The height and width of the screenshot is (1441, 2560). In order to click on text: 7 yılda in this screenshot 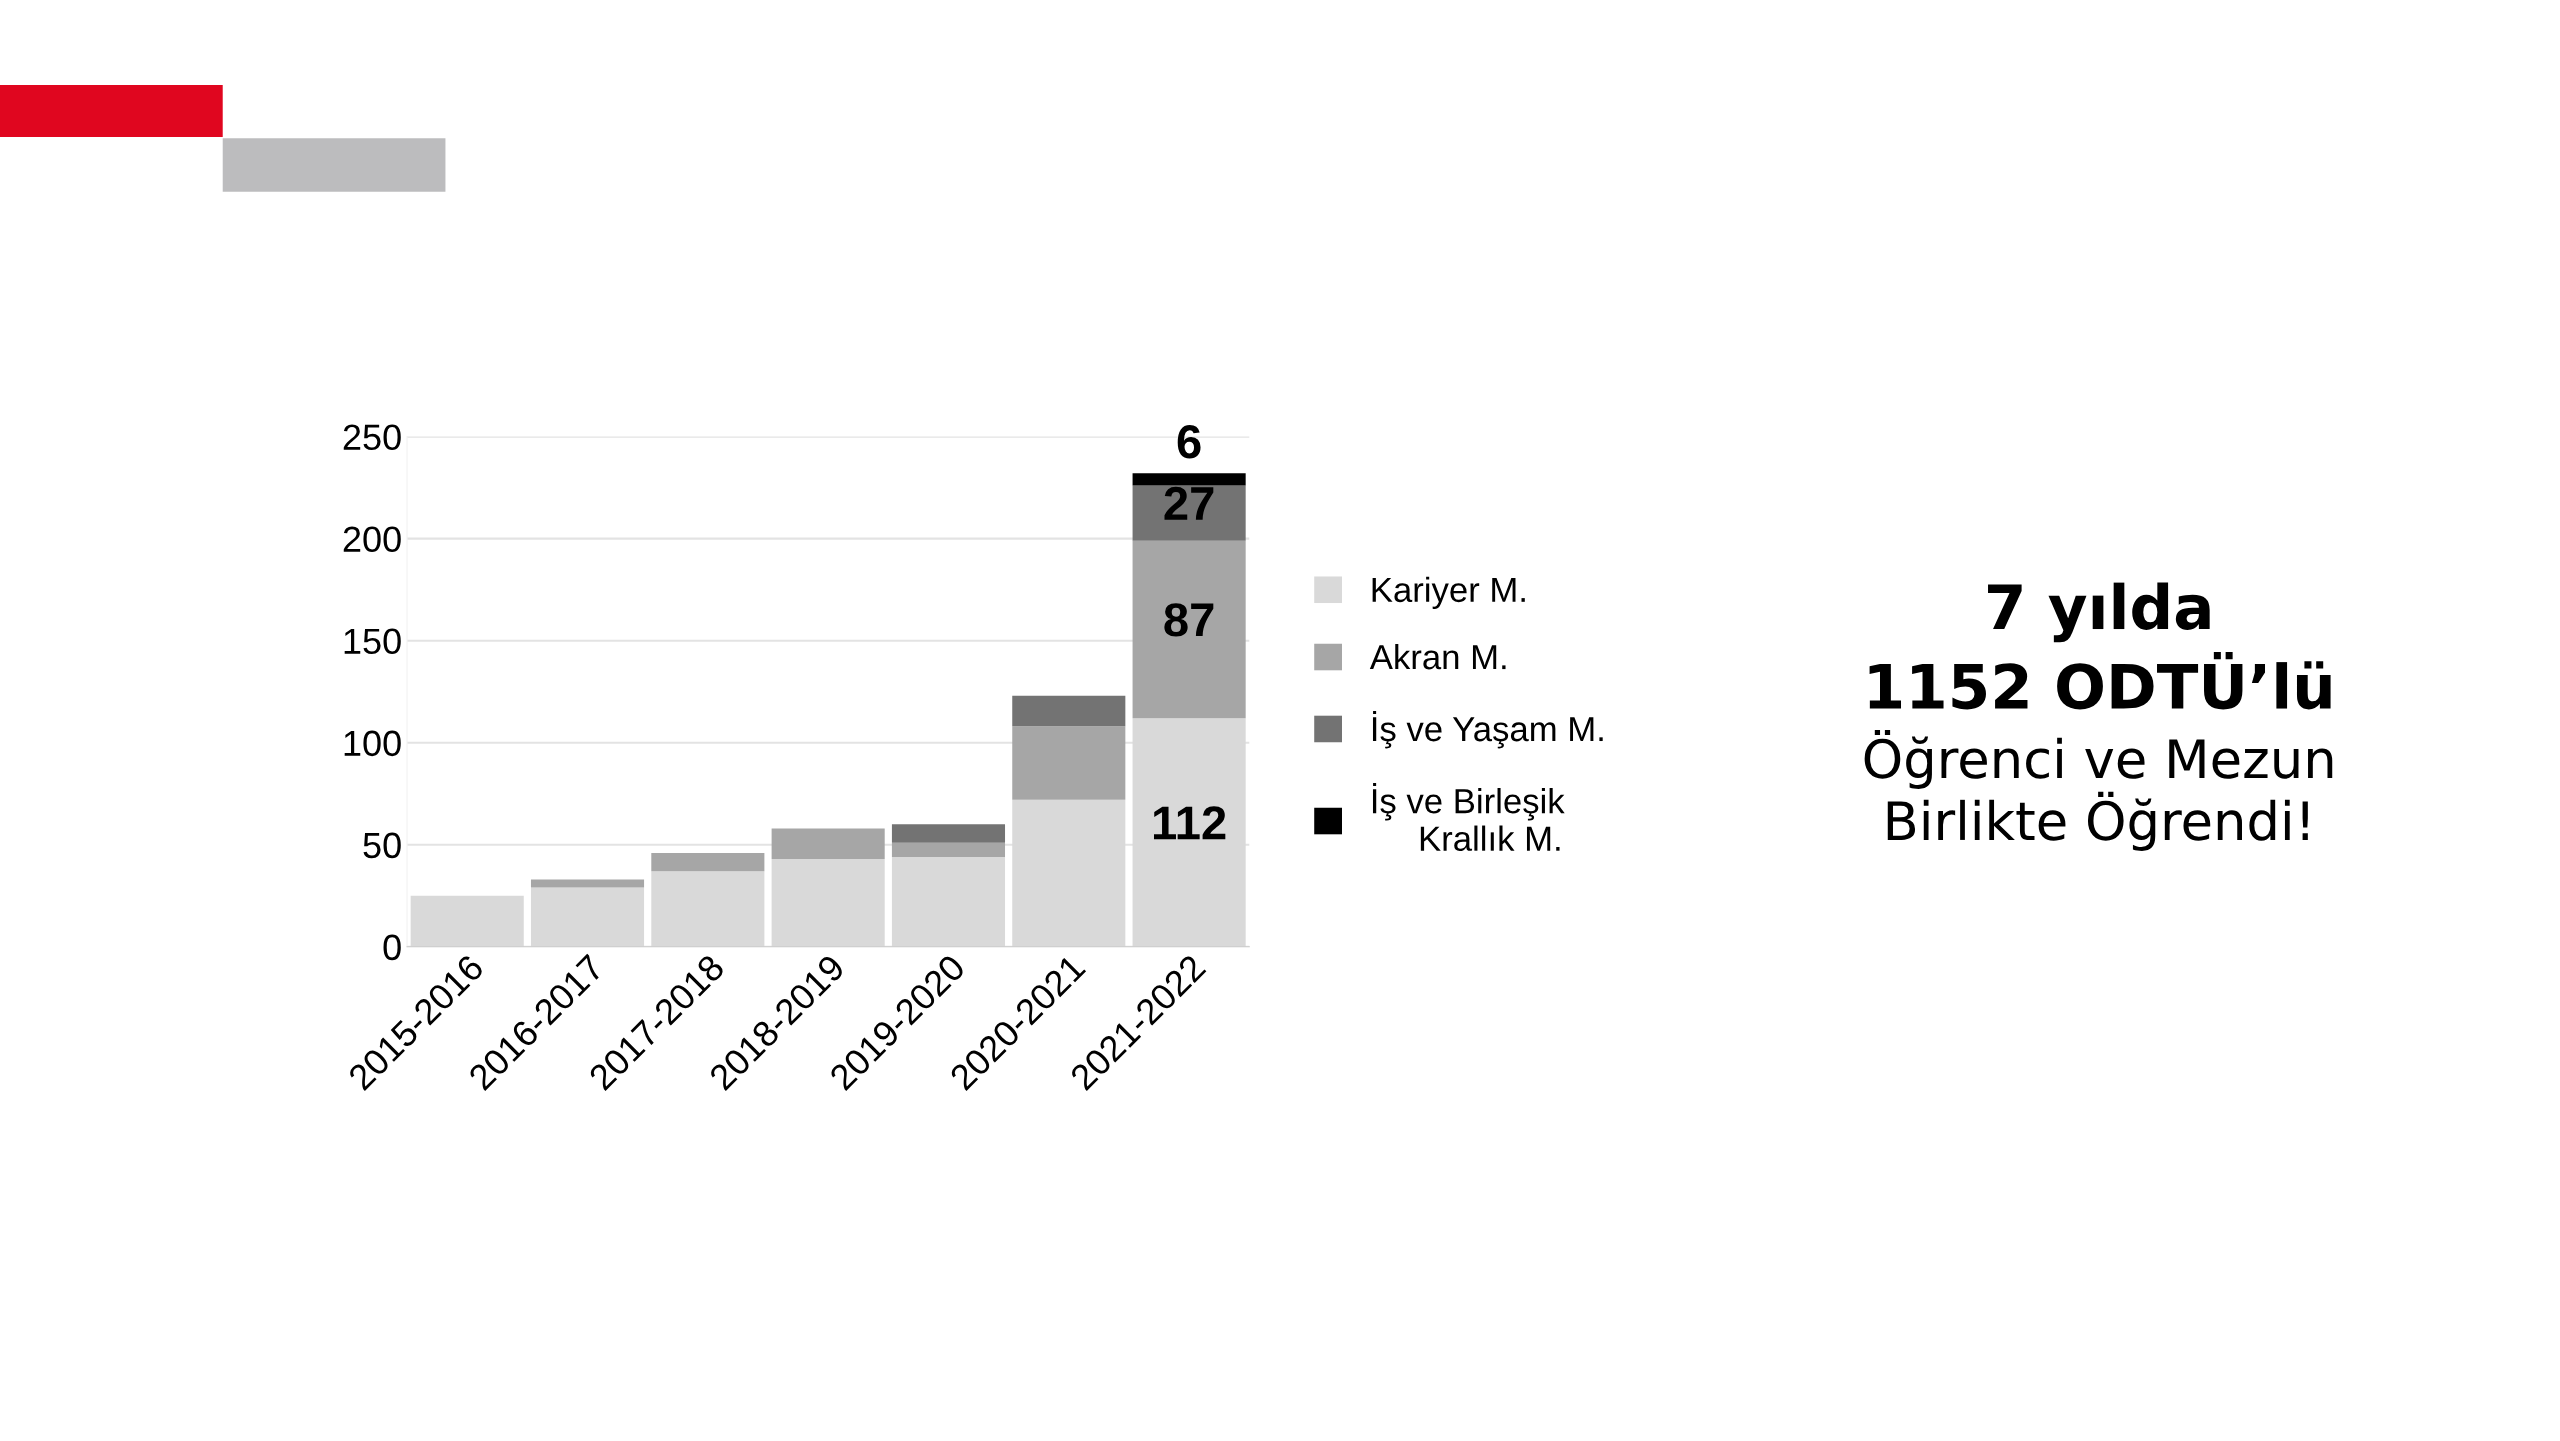, I will do `click(2099, 612)`.